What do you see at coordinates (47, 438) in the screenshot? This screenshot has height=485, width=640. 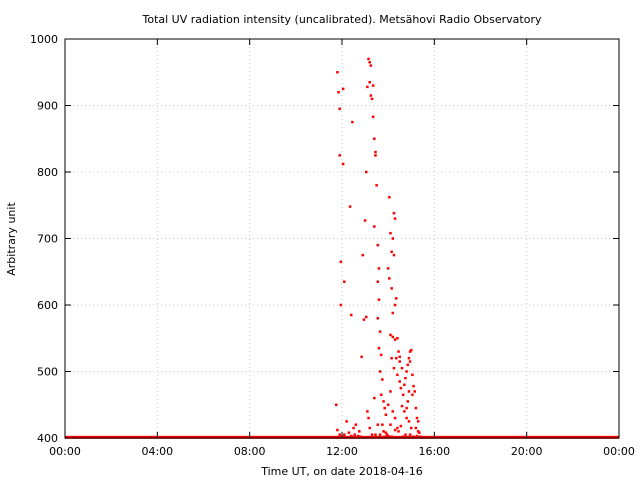 I see `y-tick-label: 400` at bounding box center [47, 438].